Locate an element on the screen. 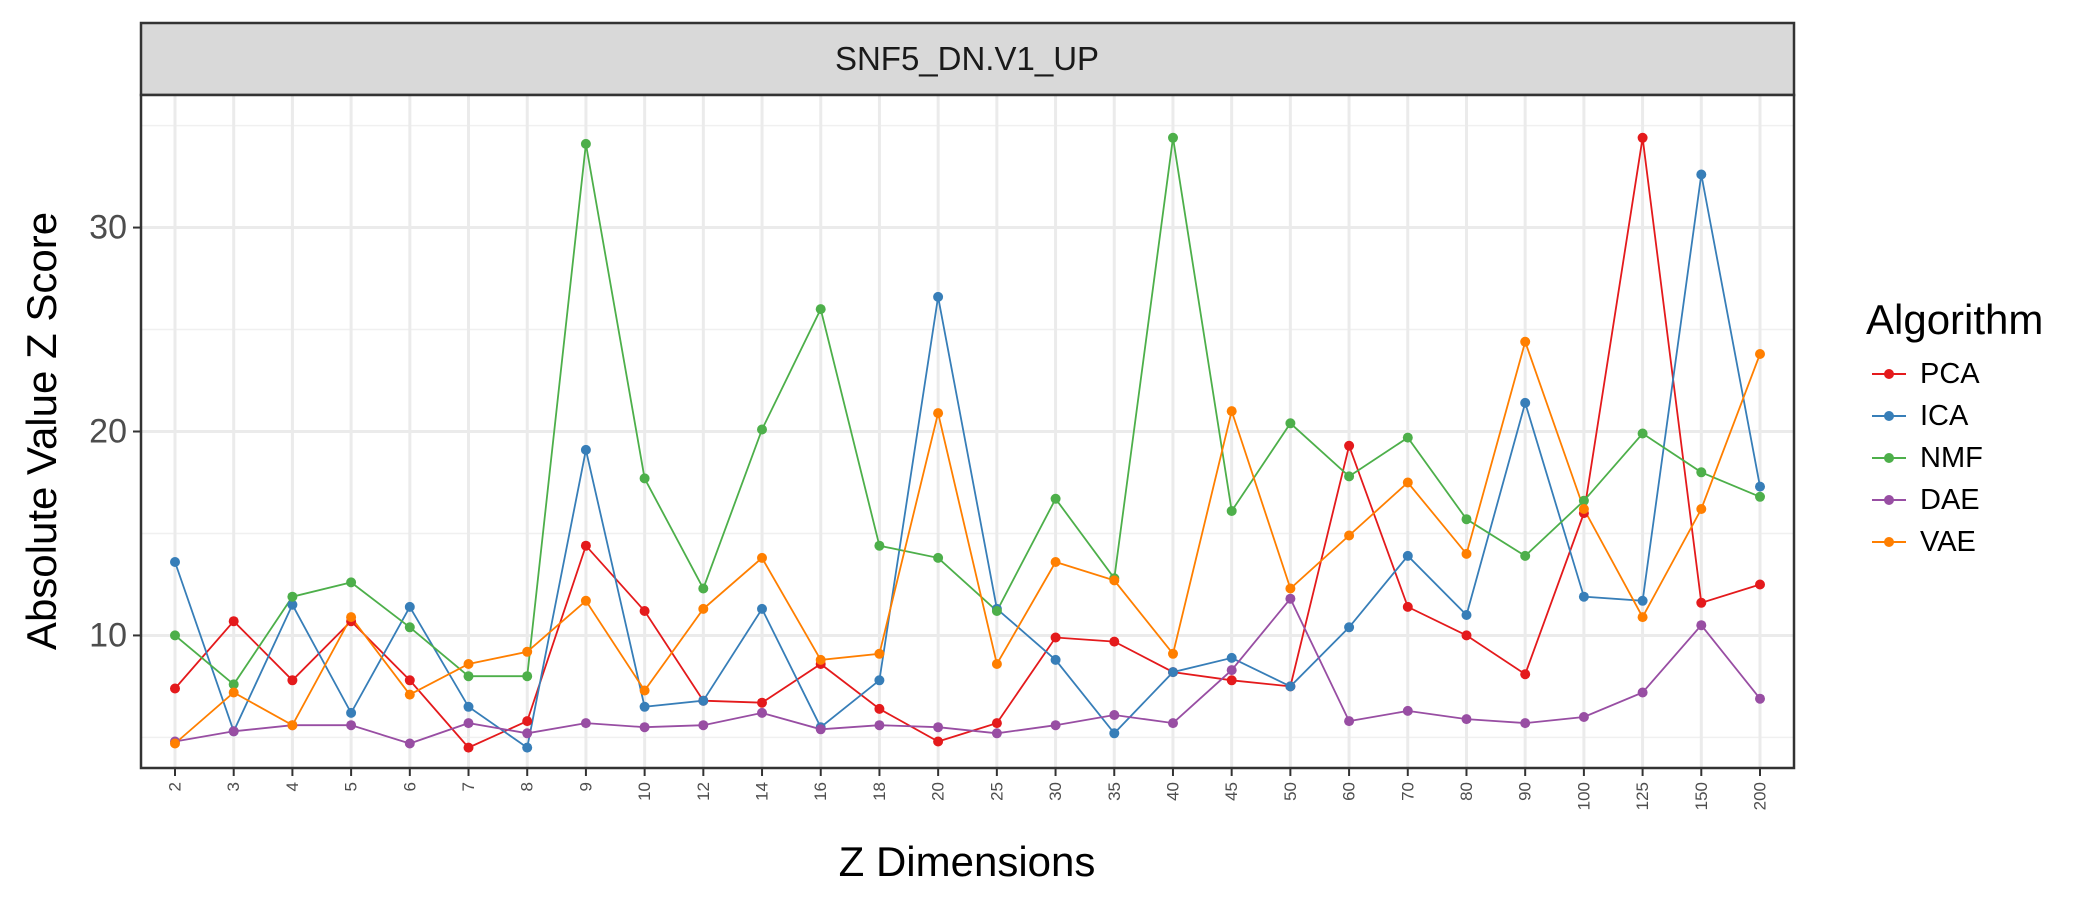 The width and height of the screenshot is (2100, 900). x-tick-label: 16 is located at coordinates (820, 791).